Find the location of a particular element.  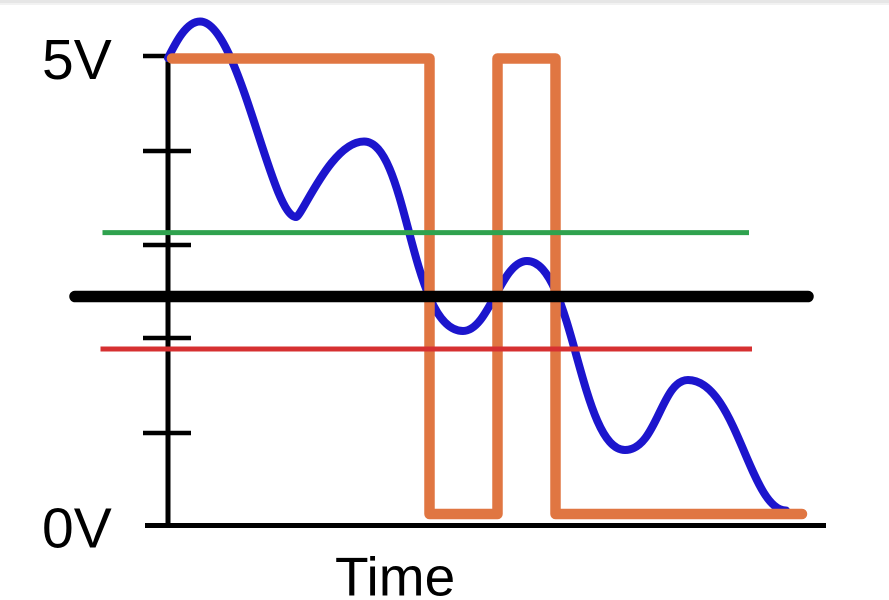

svg-text: 5V is located at coordinates (77, 60).